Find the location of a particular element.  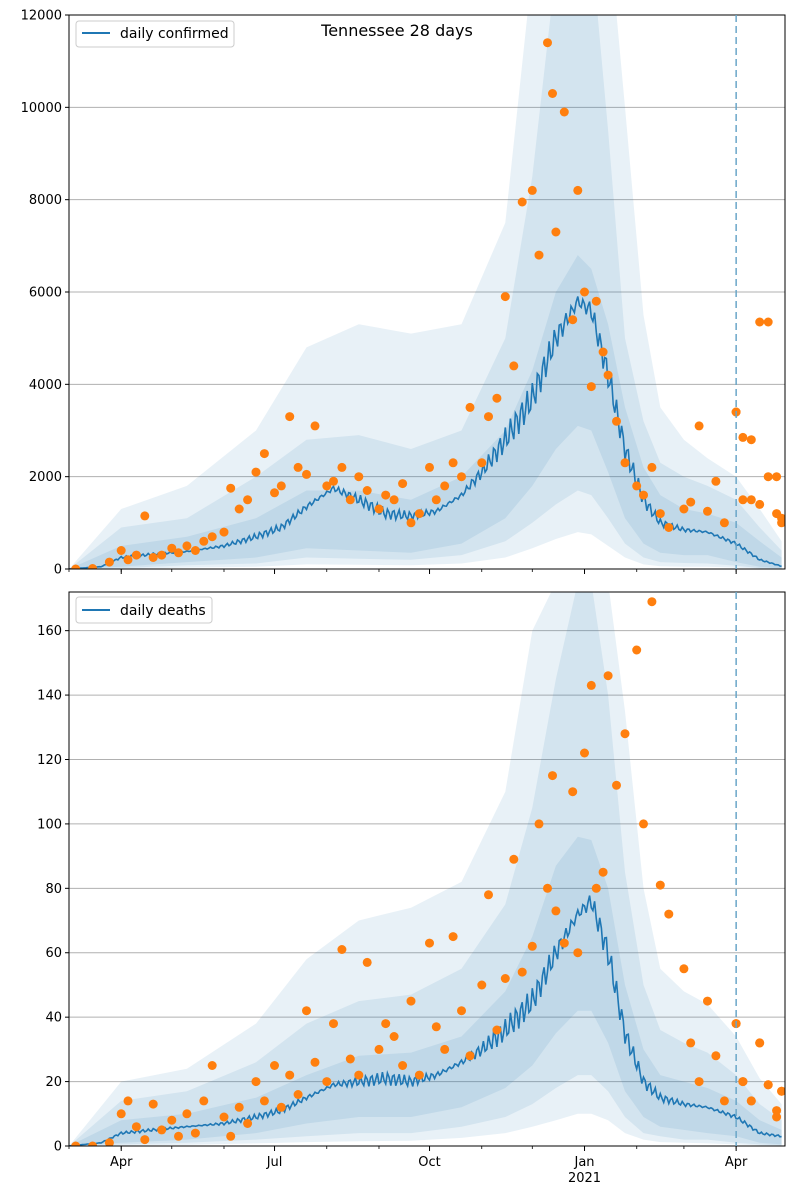

y-tick-label: 140 is located at coordinates (49, 696).